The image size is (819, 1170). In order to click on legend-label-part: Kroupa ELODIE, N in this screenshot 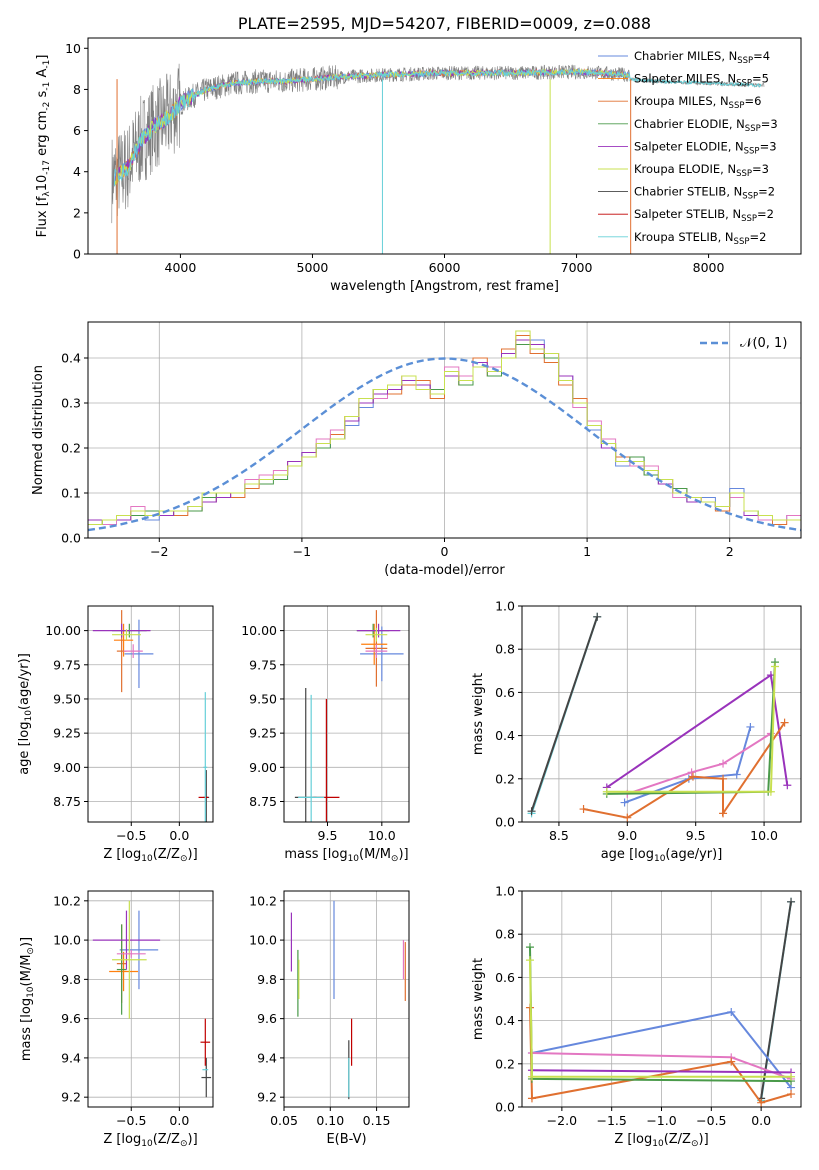, I will do `click(685, 169)`.